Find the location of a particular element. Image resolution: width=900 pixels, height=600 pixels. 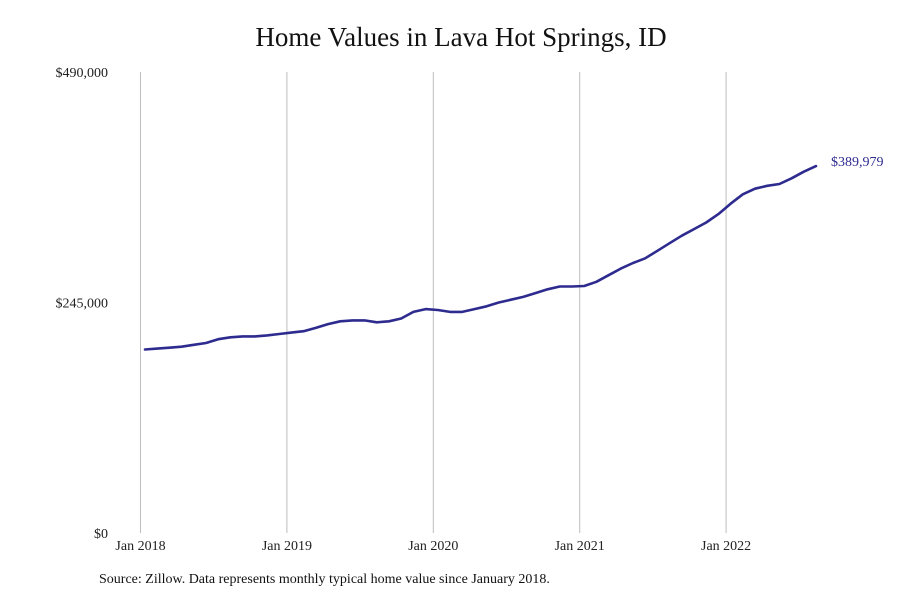

end-value-label: $389,979 is located at coordinates (857, 162).